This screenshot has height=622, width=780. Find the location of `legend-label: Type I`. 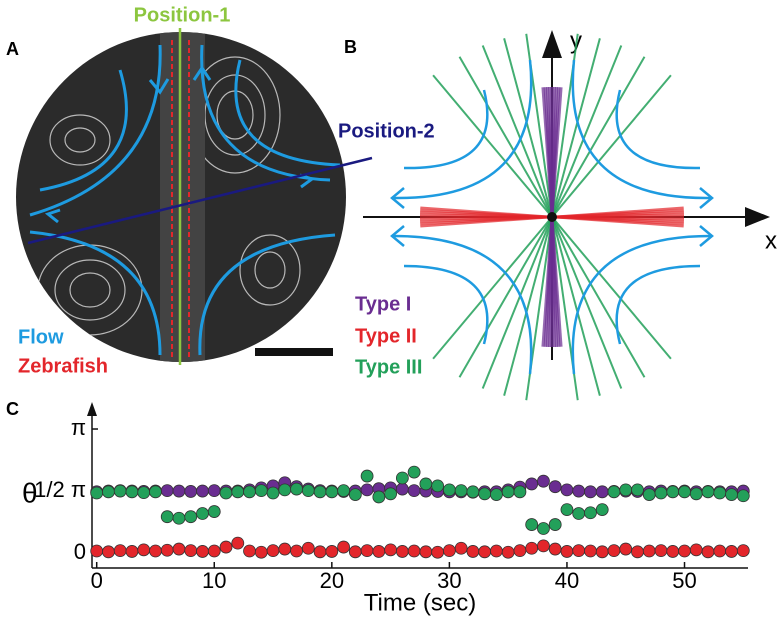

legend-label: Type I is located at coordinates (383, 304).